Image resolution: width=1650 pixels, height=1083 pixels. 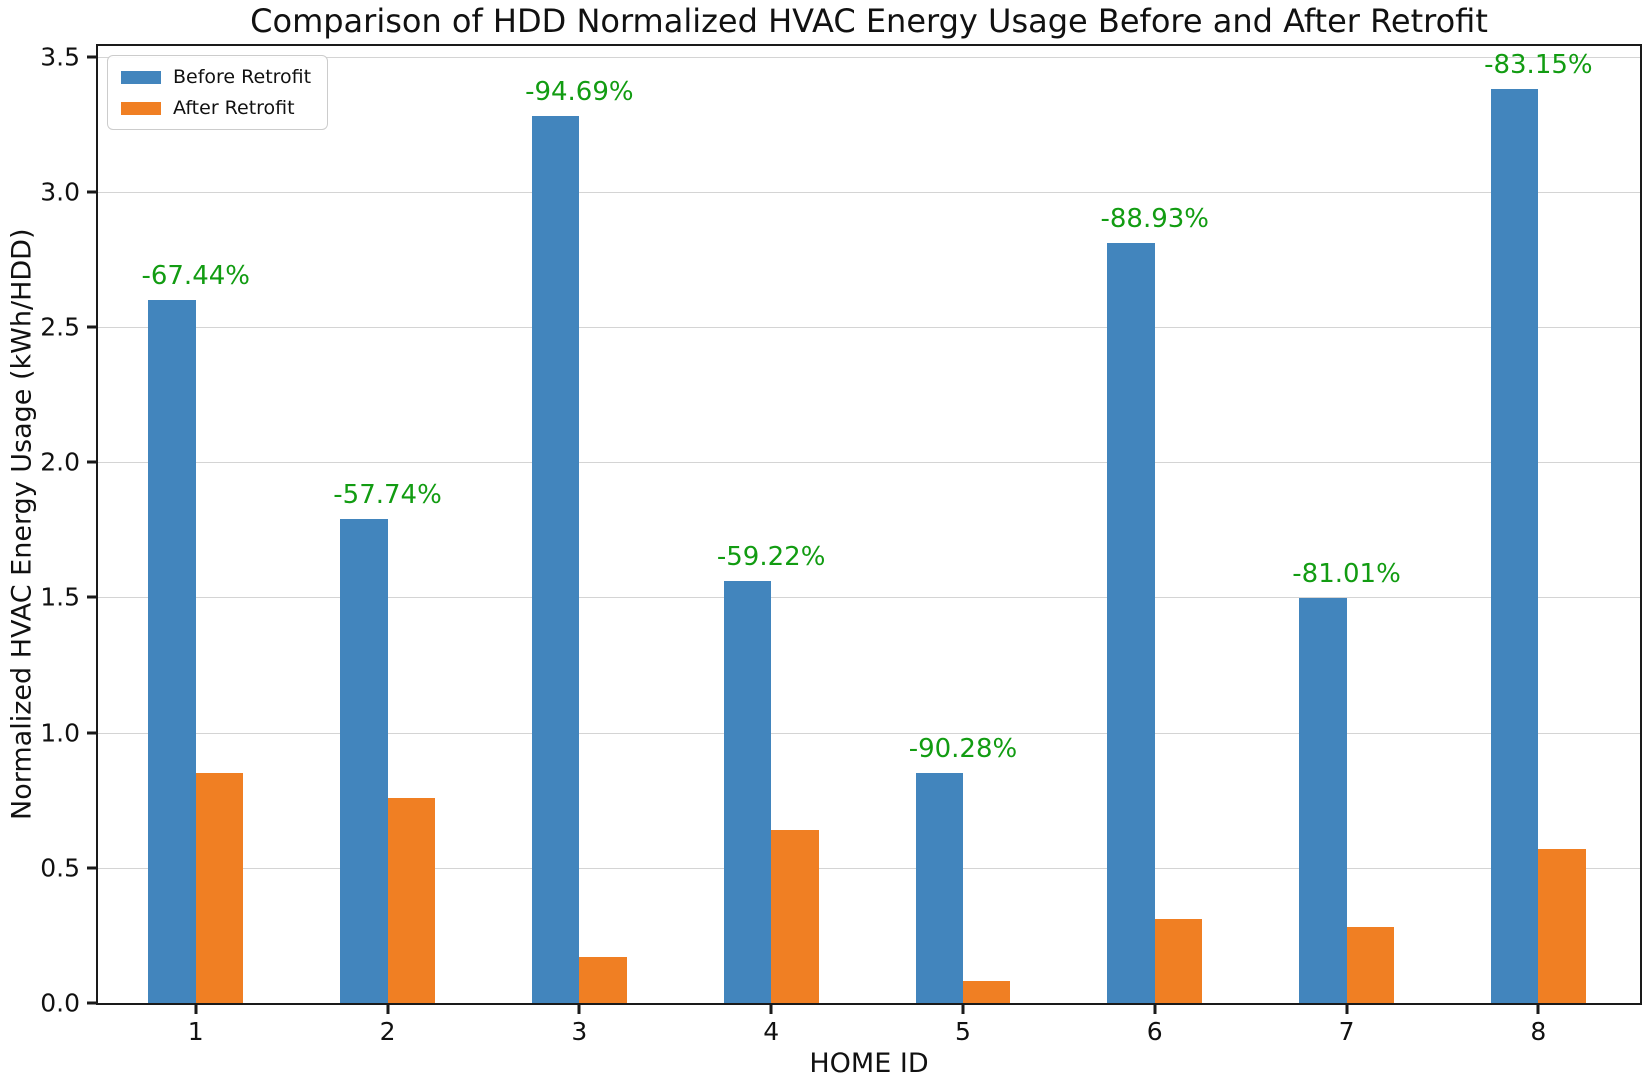 I want to click on x-axis-label: HOME ID, so click(x=869, y=1063).